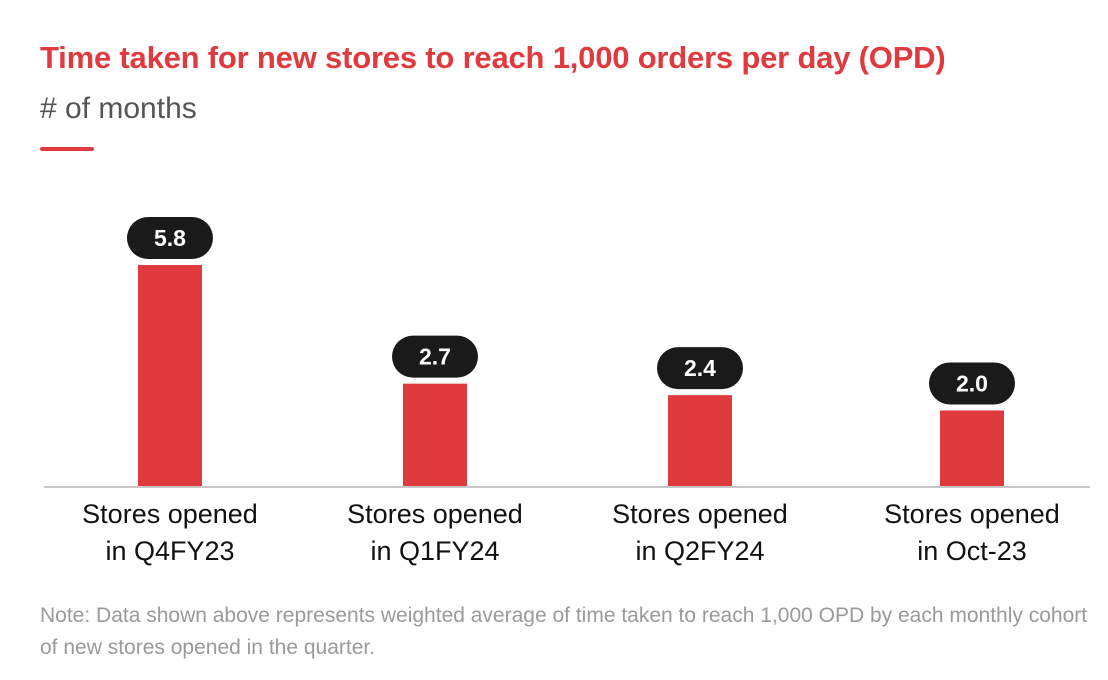  Describe the element at coordinates (434, 551) in the screenshot. I see `category-label: in Q1FY24` at that location.